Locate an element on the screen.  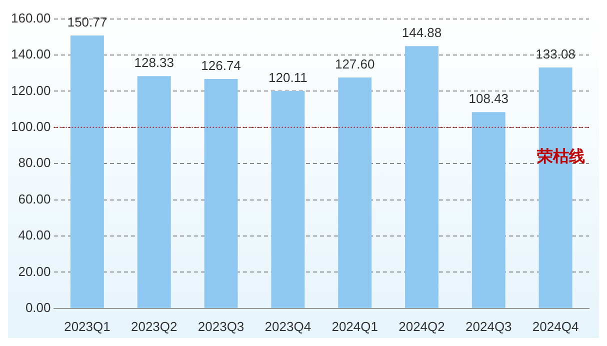
y-tick-label: 0.00 is located at coordinates (38, 307).